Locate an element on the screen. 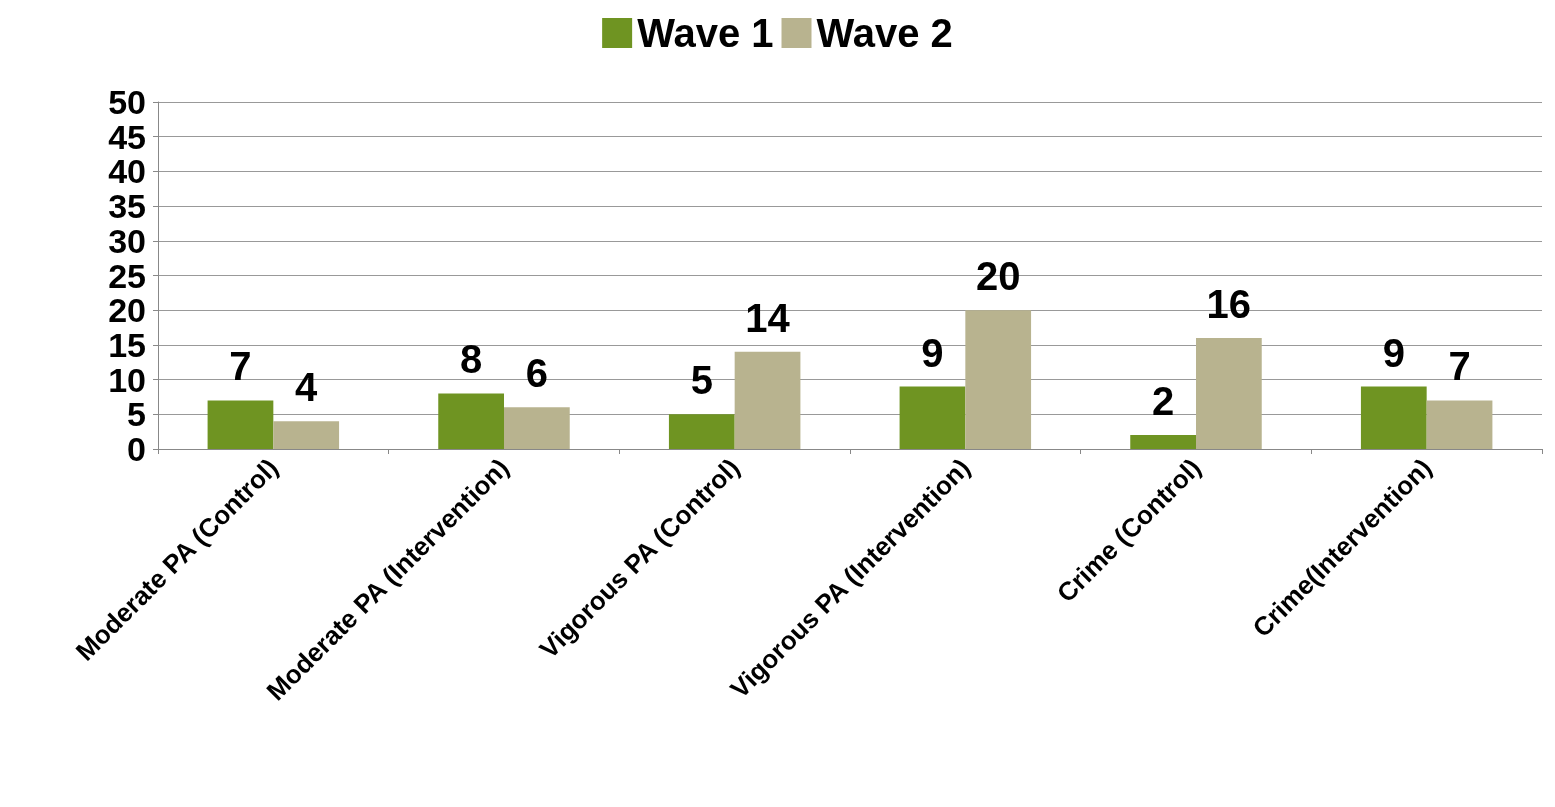  data-label: 16 is located at coordinates (1229, 303).